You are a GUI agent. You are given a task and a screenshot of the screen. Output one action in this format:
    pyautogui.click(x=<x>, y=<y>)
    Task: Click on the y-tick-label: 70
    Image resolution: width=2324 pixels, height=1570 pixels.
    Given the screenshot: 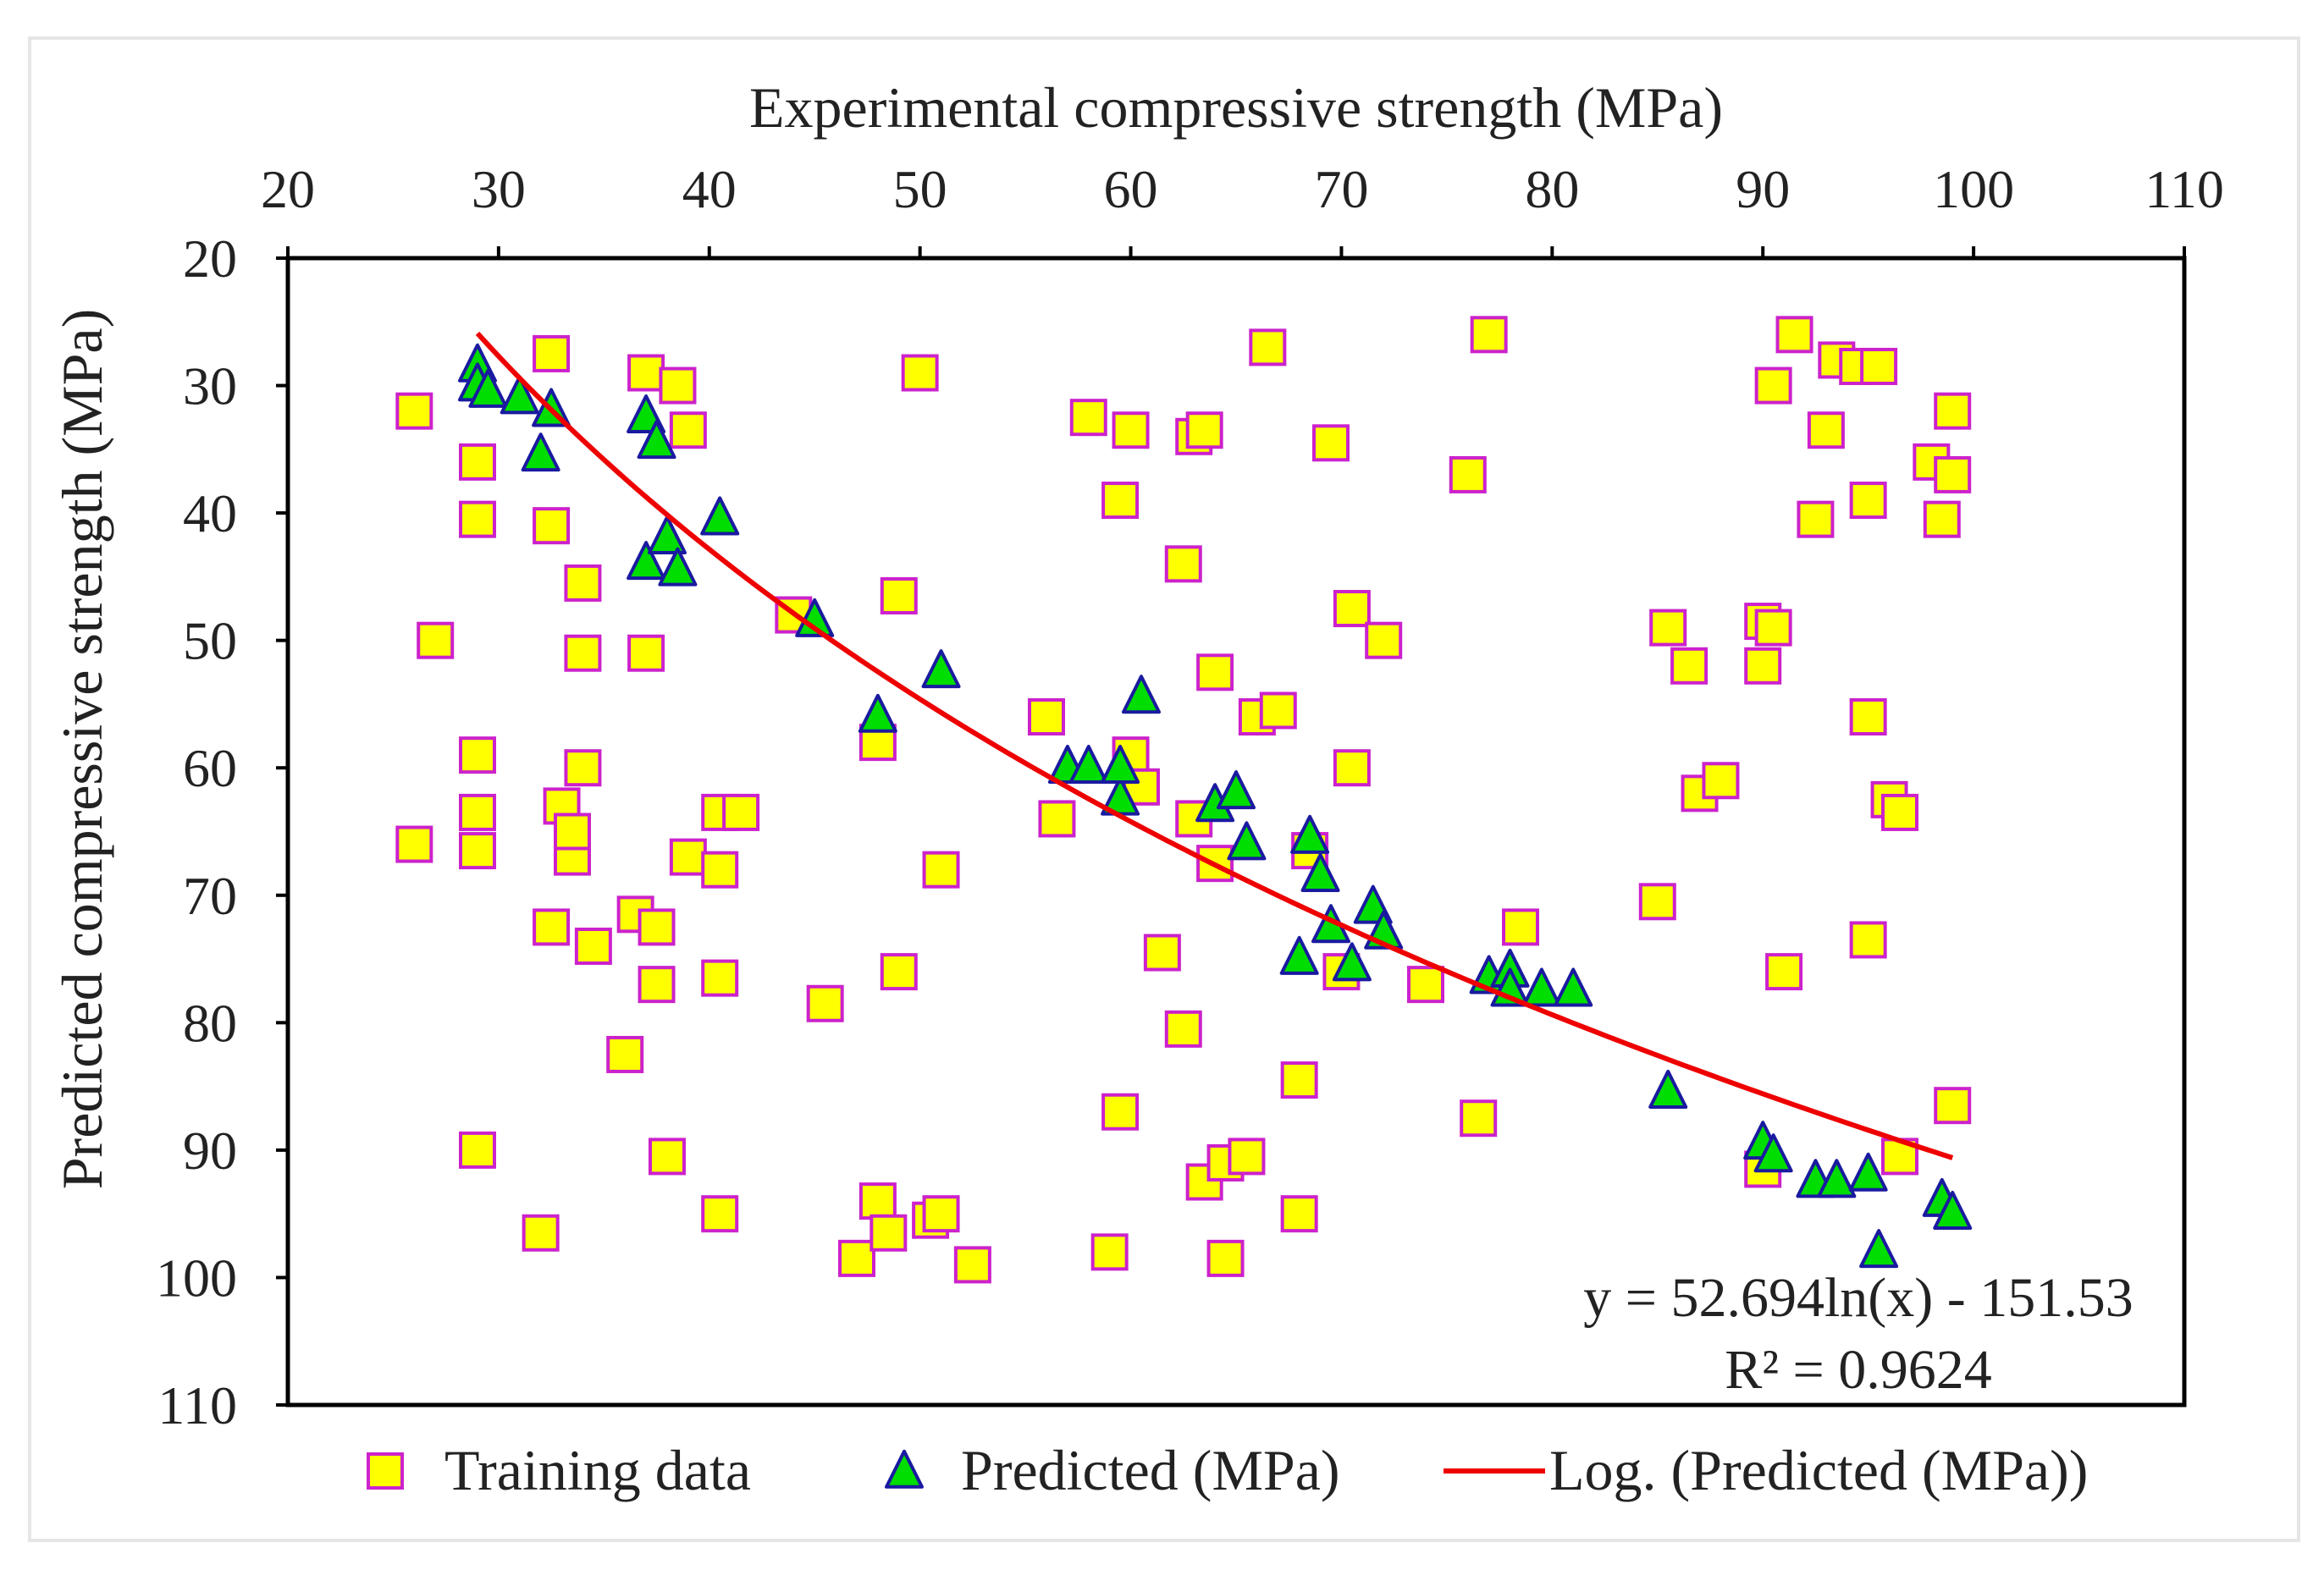 What is the action you would take?
    pyautogui.click(x=210, y=896)
    